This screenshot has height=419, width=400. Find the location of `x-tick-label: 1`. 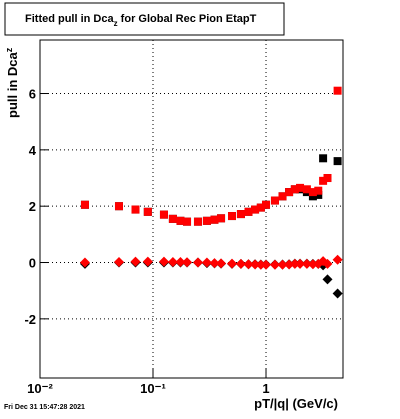

x-tick-label: 1 is located at coordinates (265, 388).